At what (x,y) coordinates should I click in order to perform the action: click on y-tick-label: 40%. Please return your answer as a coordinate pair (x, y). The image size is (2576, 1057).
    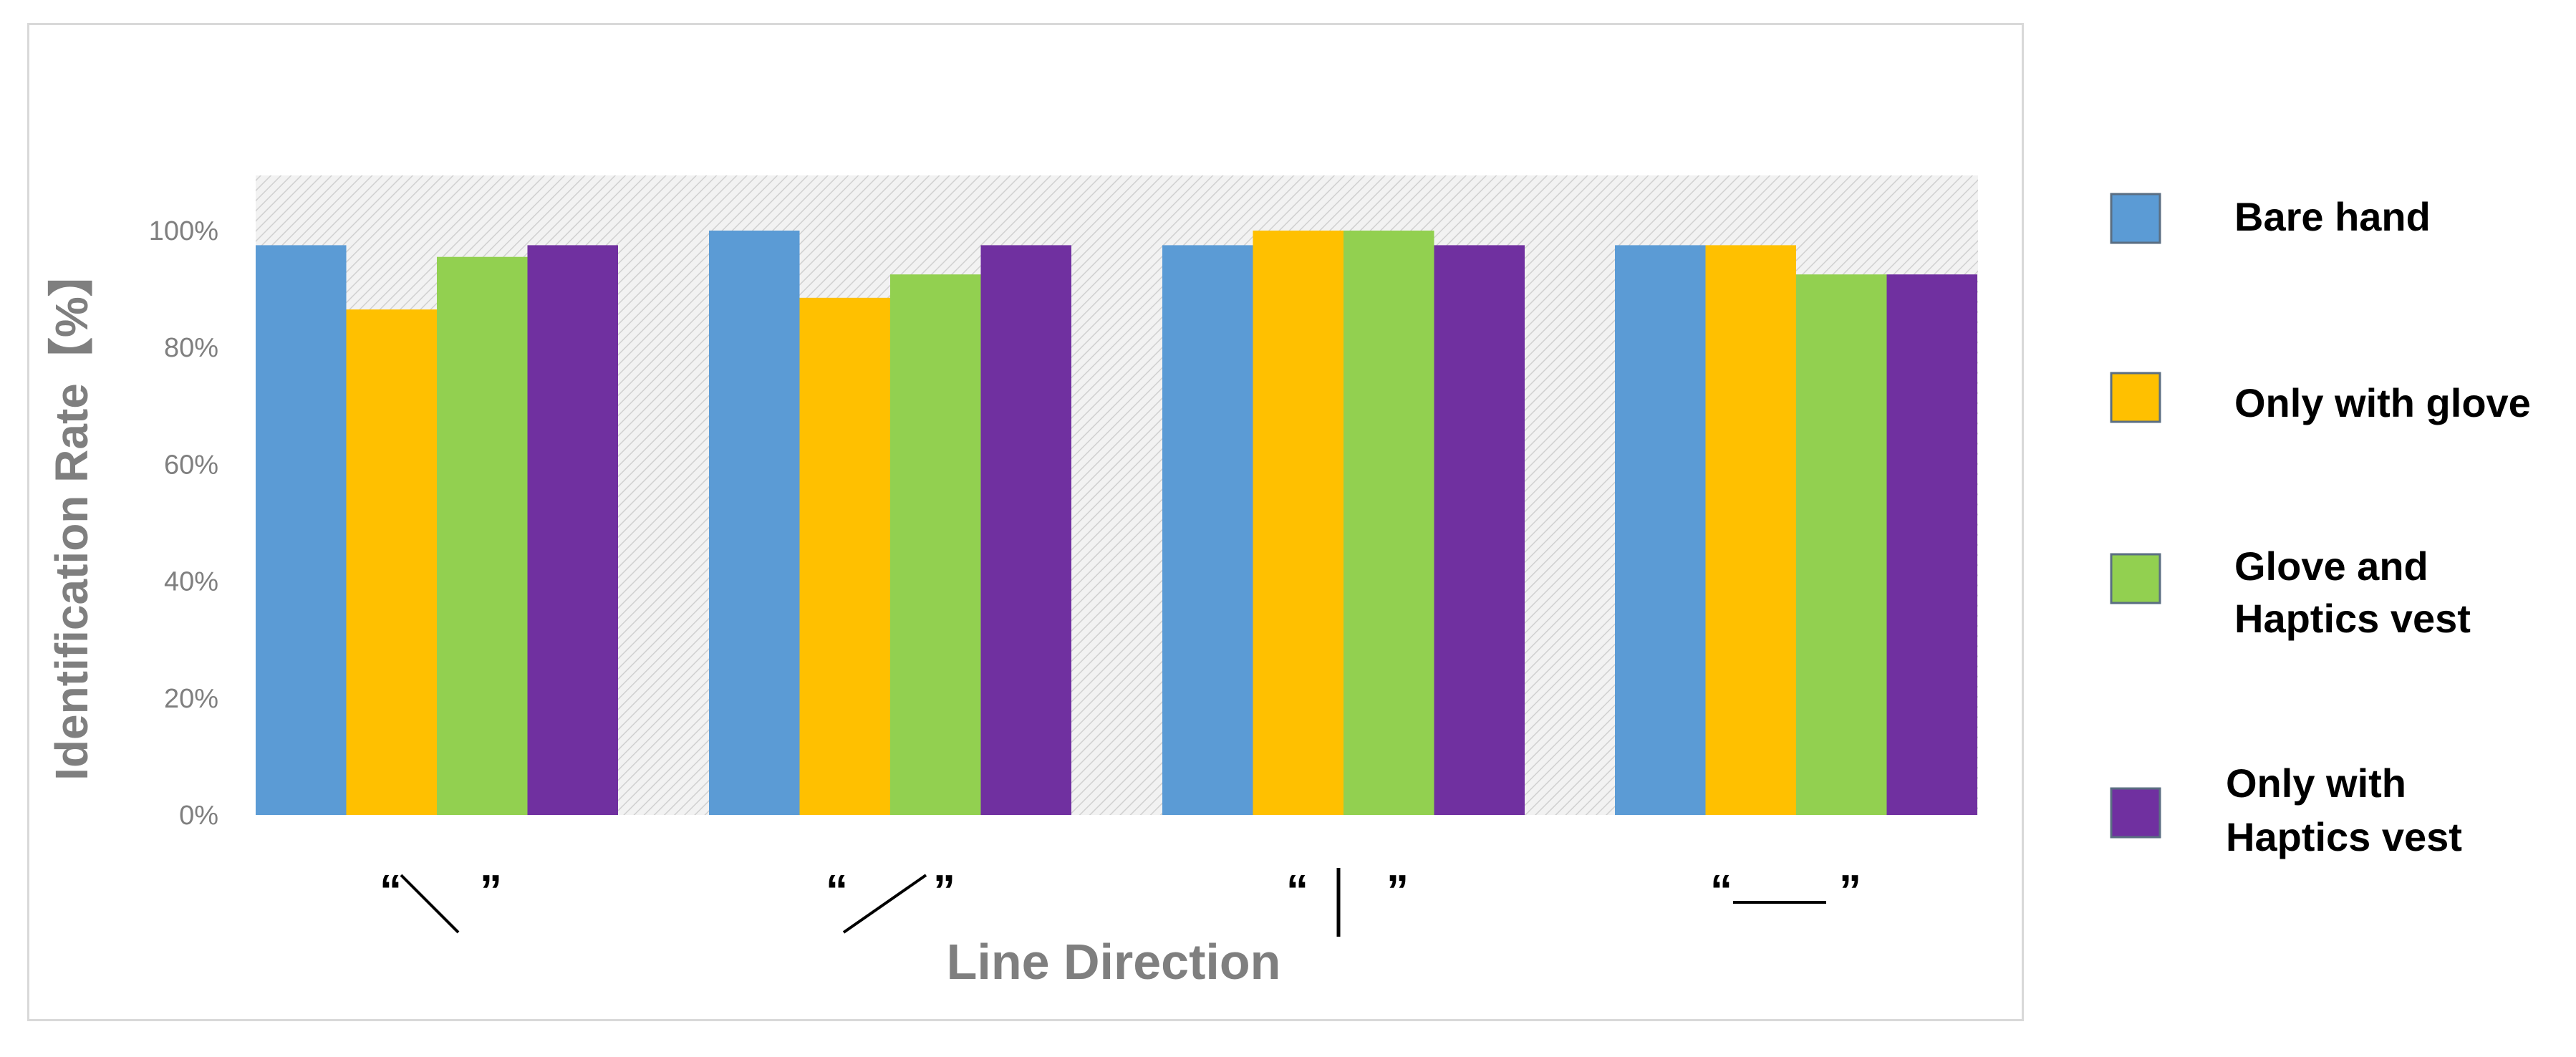
    Looking at the image, I should click on (191, 582).